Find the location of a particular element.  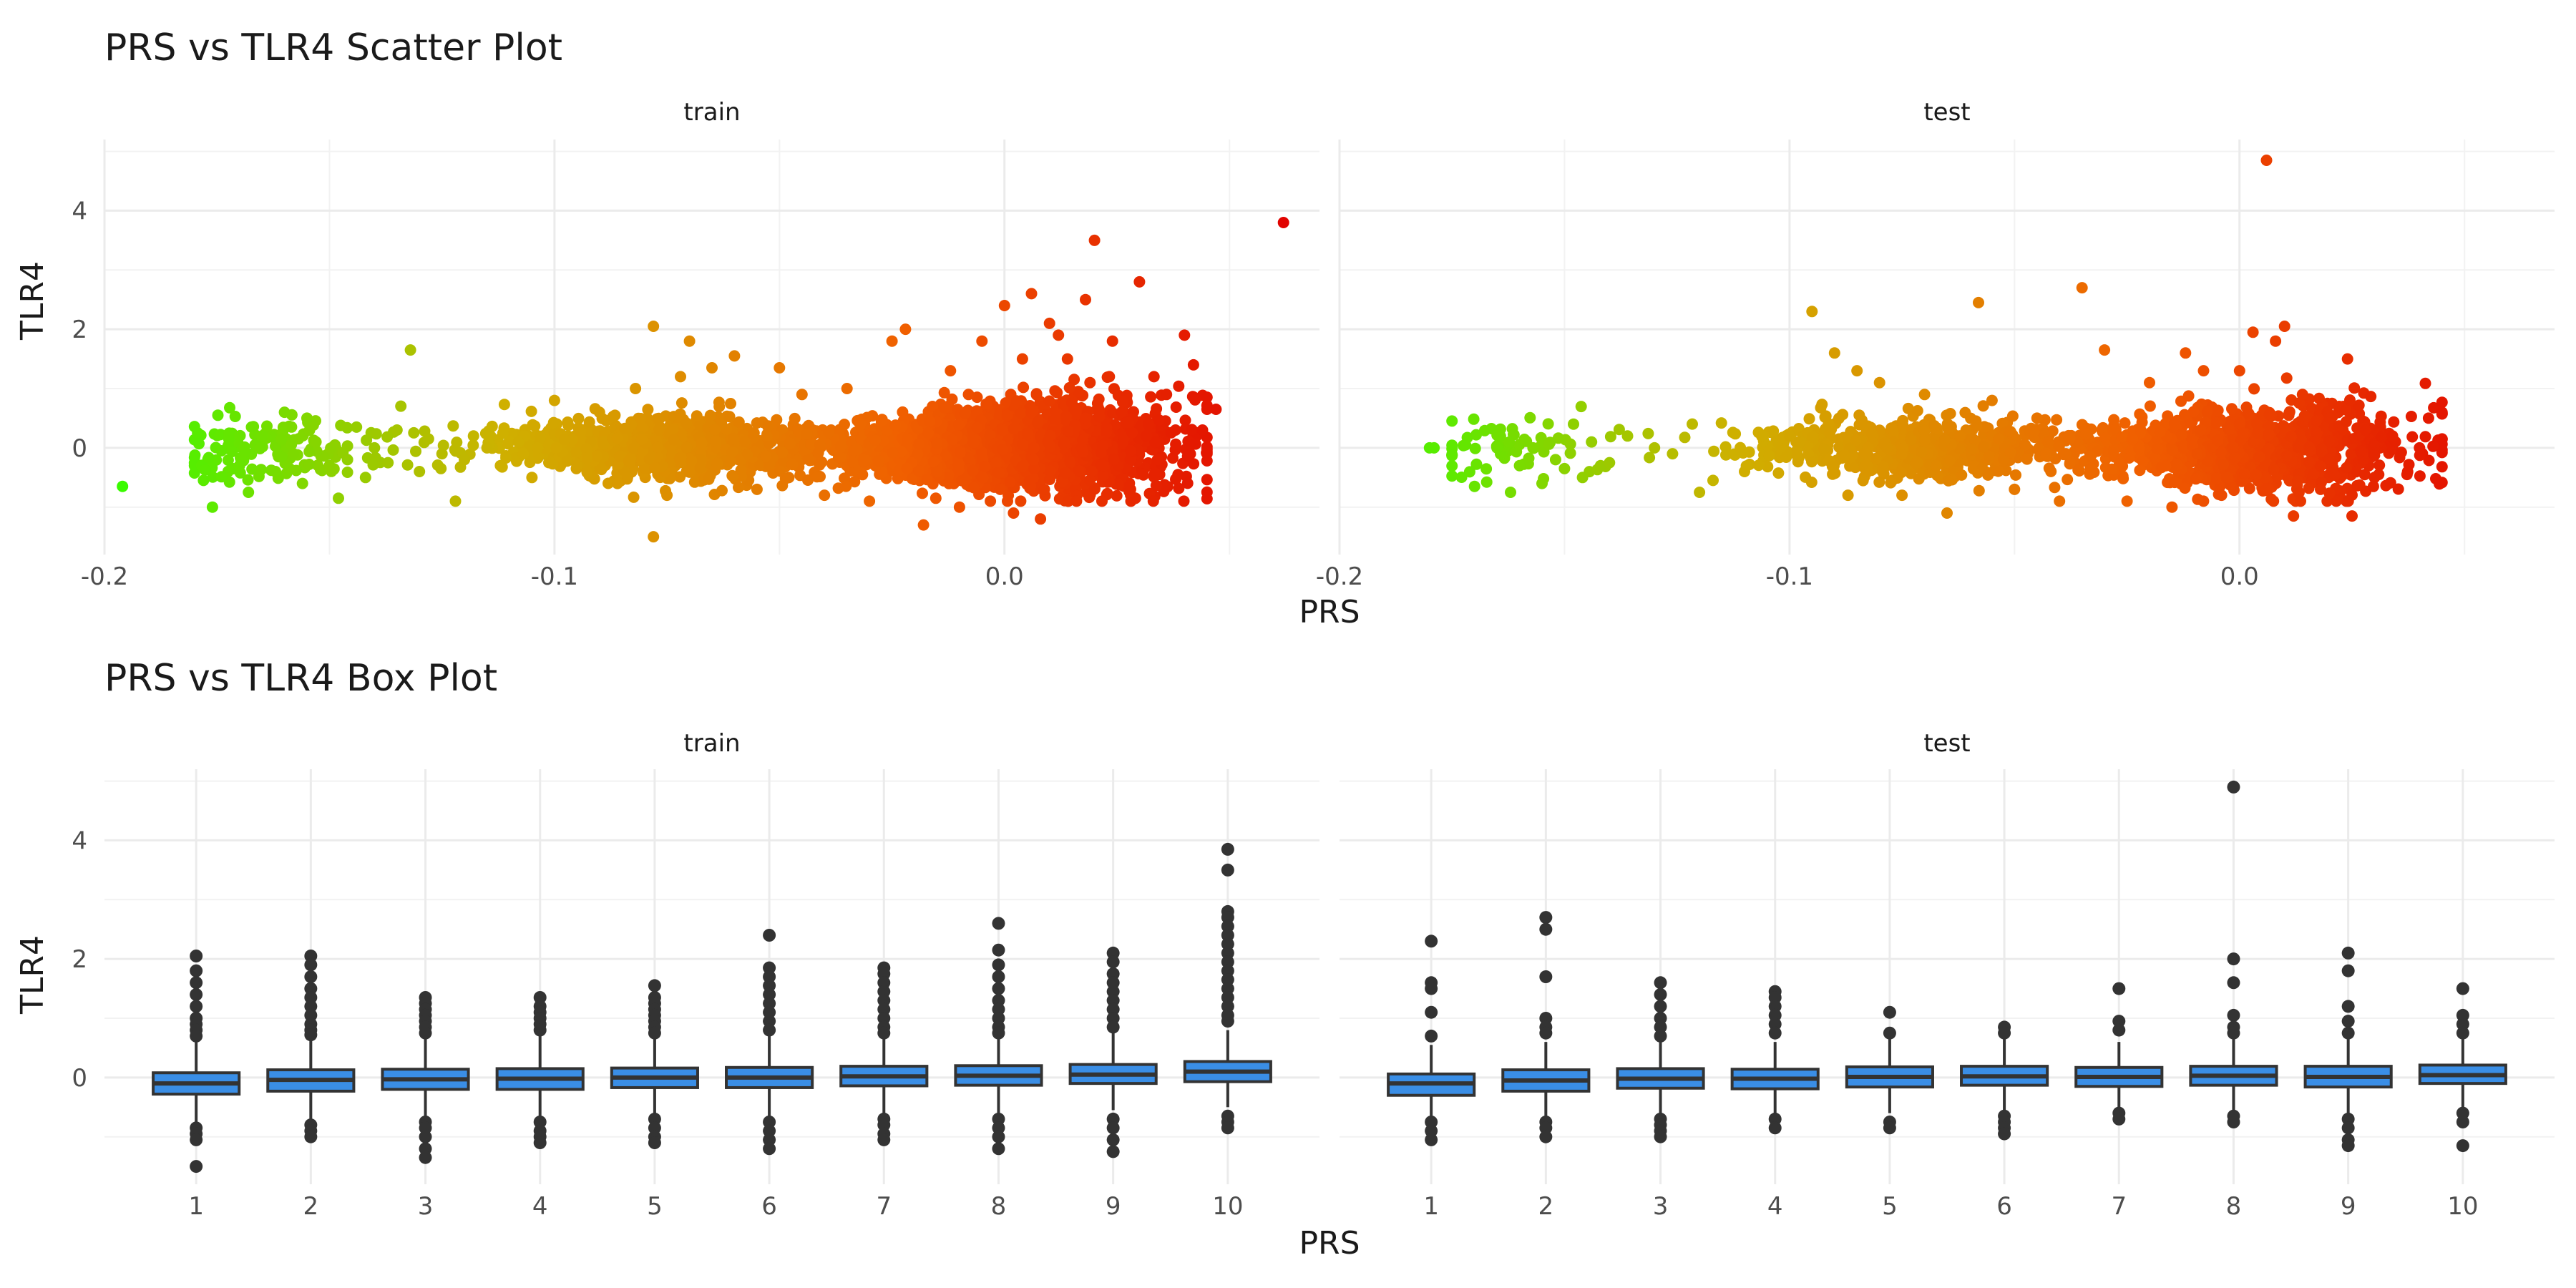

x-tick-label: -0.2 is located at coordinates (1339, 576).